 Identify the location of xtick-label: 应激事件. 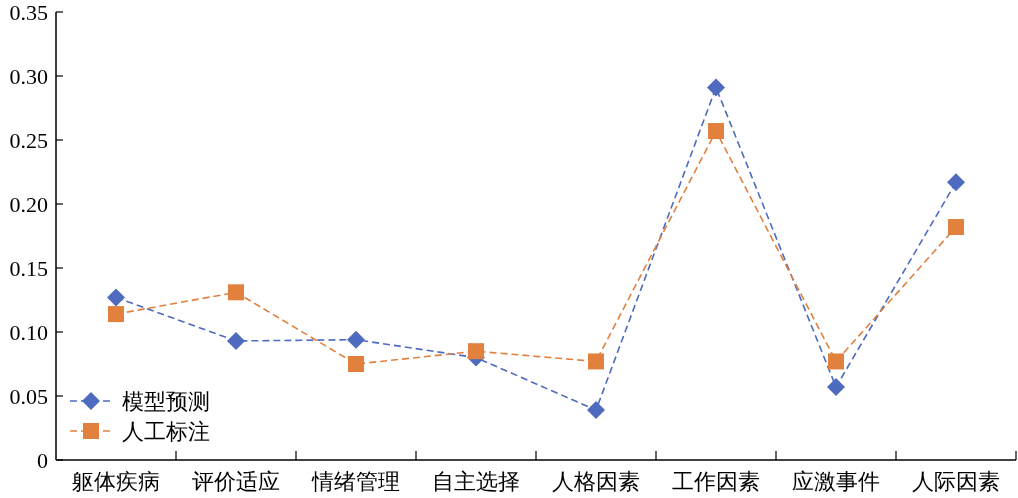
(836, 481).